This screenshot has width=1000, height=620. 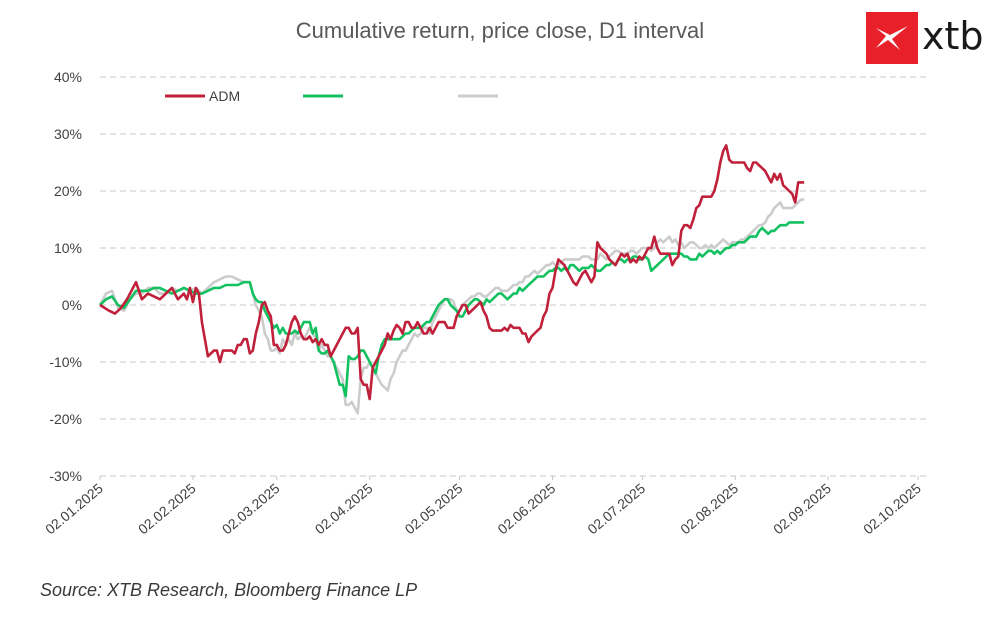 I want to click on y-tick-label: 0%, so click(x=72, y=305).